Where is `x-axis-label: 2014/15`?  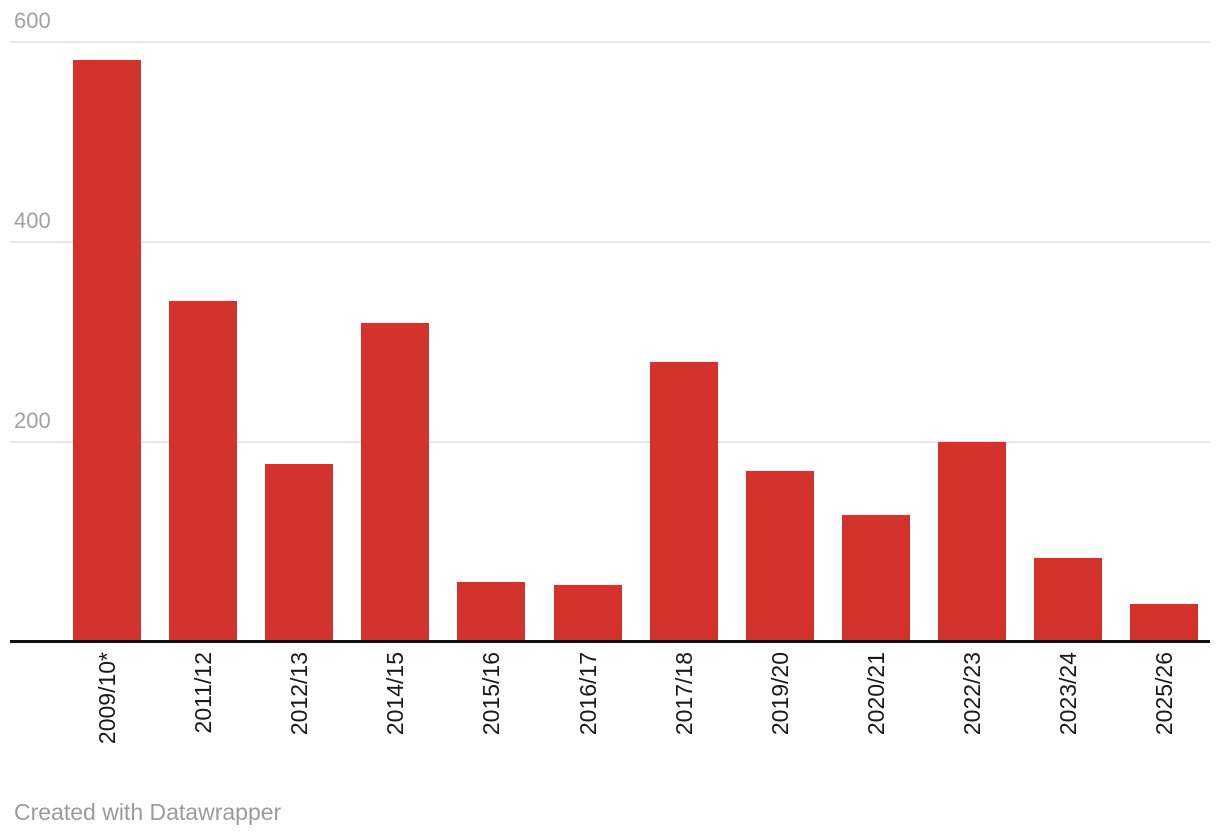
x-axis-label: 2014/15 is located at coordinates (395, 694).